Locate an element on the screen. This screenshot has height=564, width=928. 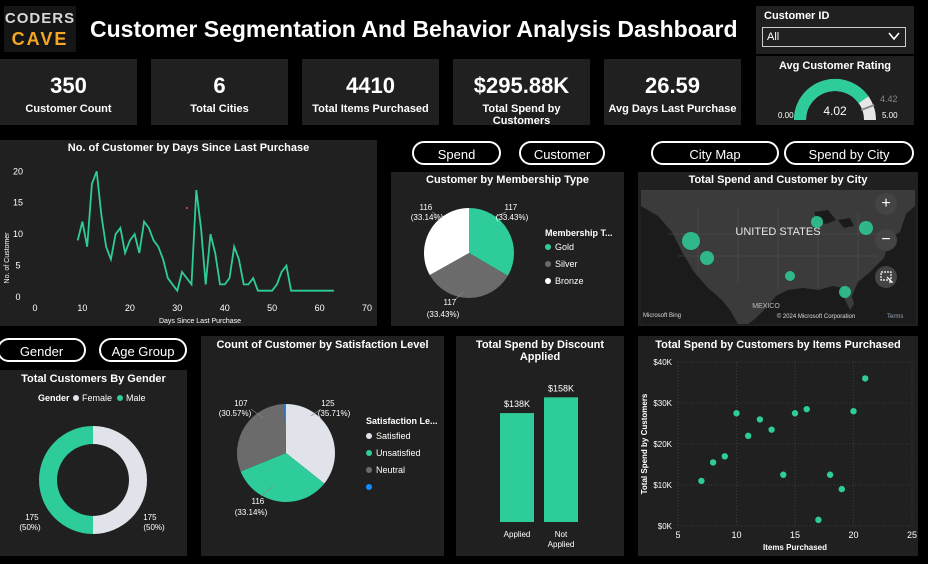
x-tick-label: 50 is located at coordinates (272, 308).